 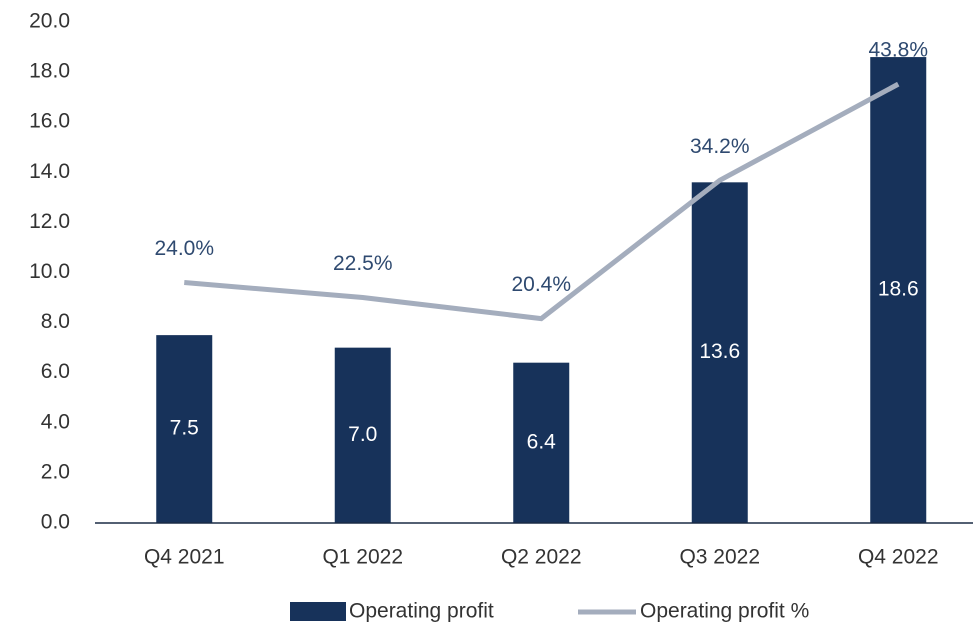 I want to click on x-tick-label: Q4 2021, so click(x=184, y=557).